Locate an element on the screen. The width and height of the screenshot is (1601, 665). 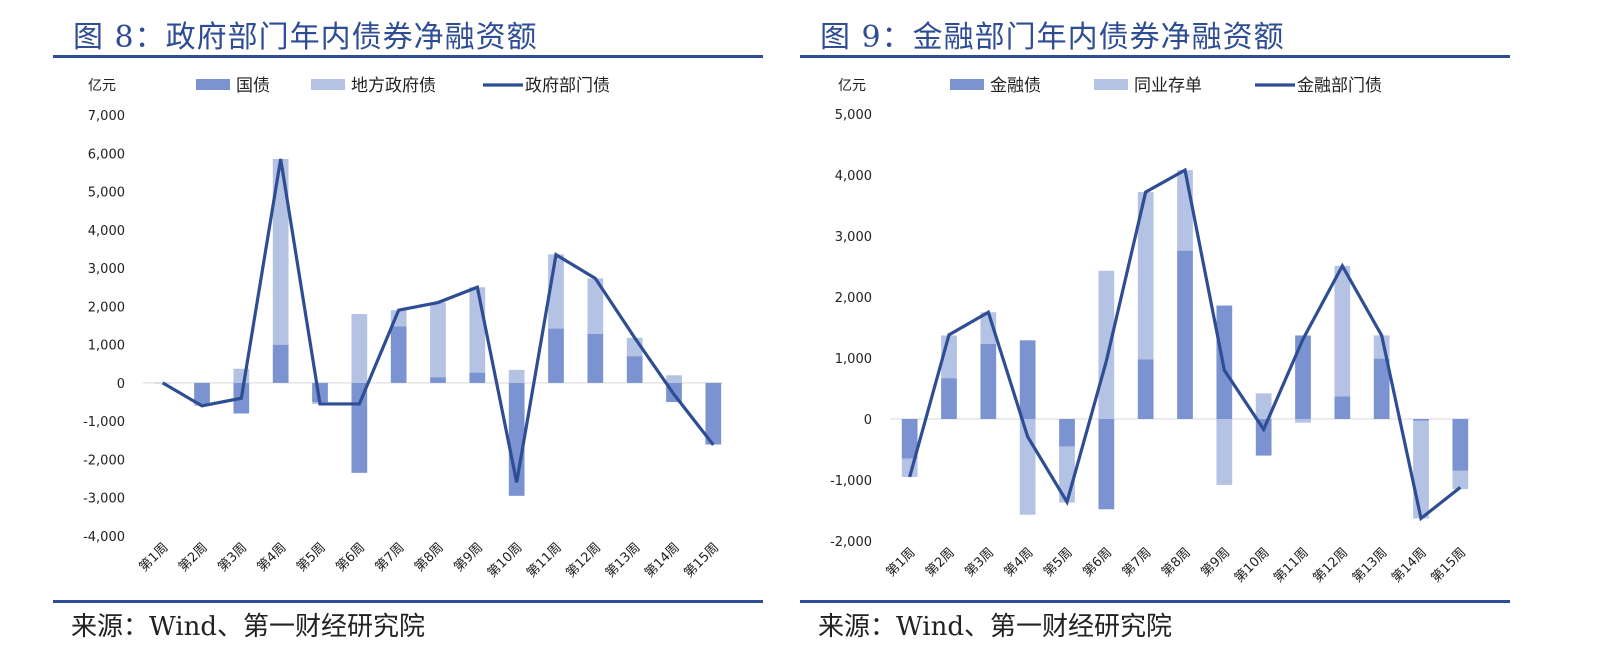
chart-title: 图 8：政府部门年内债券净融资额 is located at coordinates (305, 37).